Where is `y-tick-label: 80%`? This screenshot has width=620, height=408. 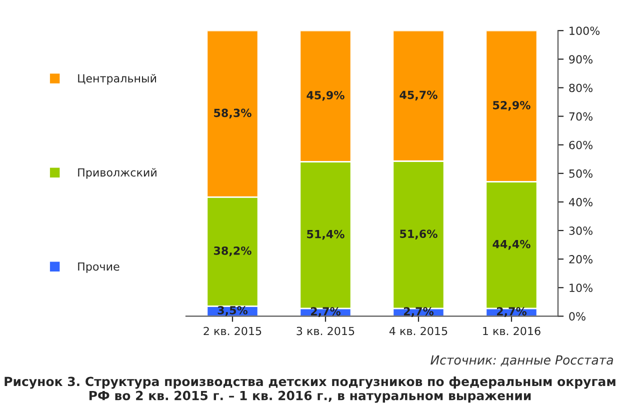 y-tick-label: 80% is located at coordinates (580, 88).